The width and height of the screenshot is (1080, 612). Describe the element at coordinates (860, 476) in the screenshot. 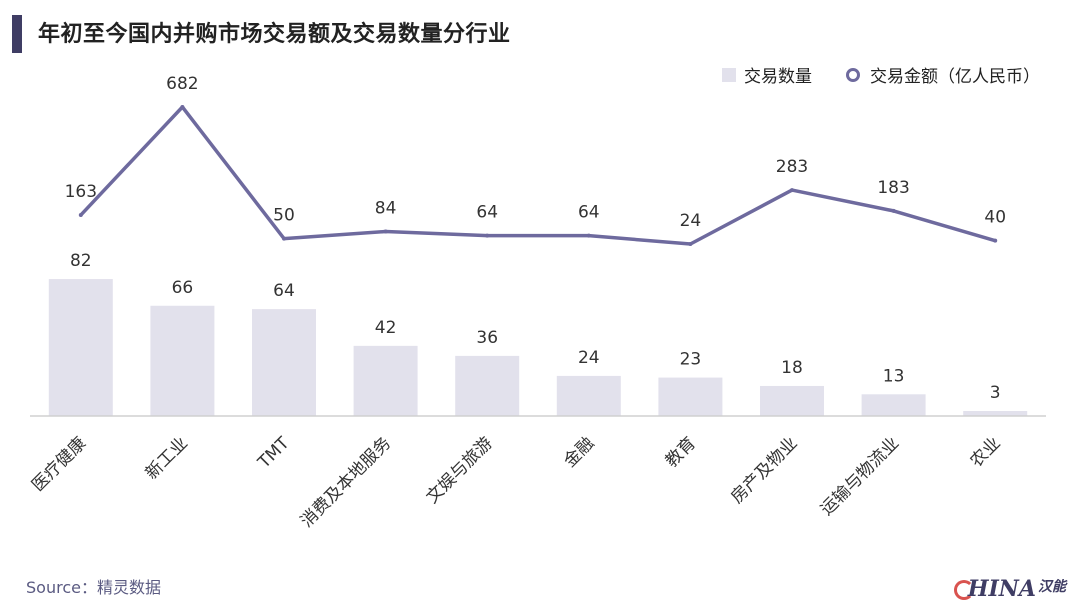

I see `x-tick-label: 运输与物流业` at that location.